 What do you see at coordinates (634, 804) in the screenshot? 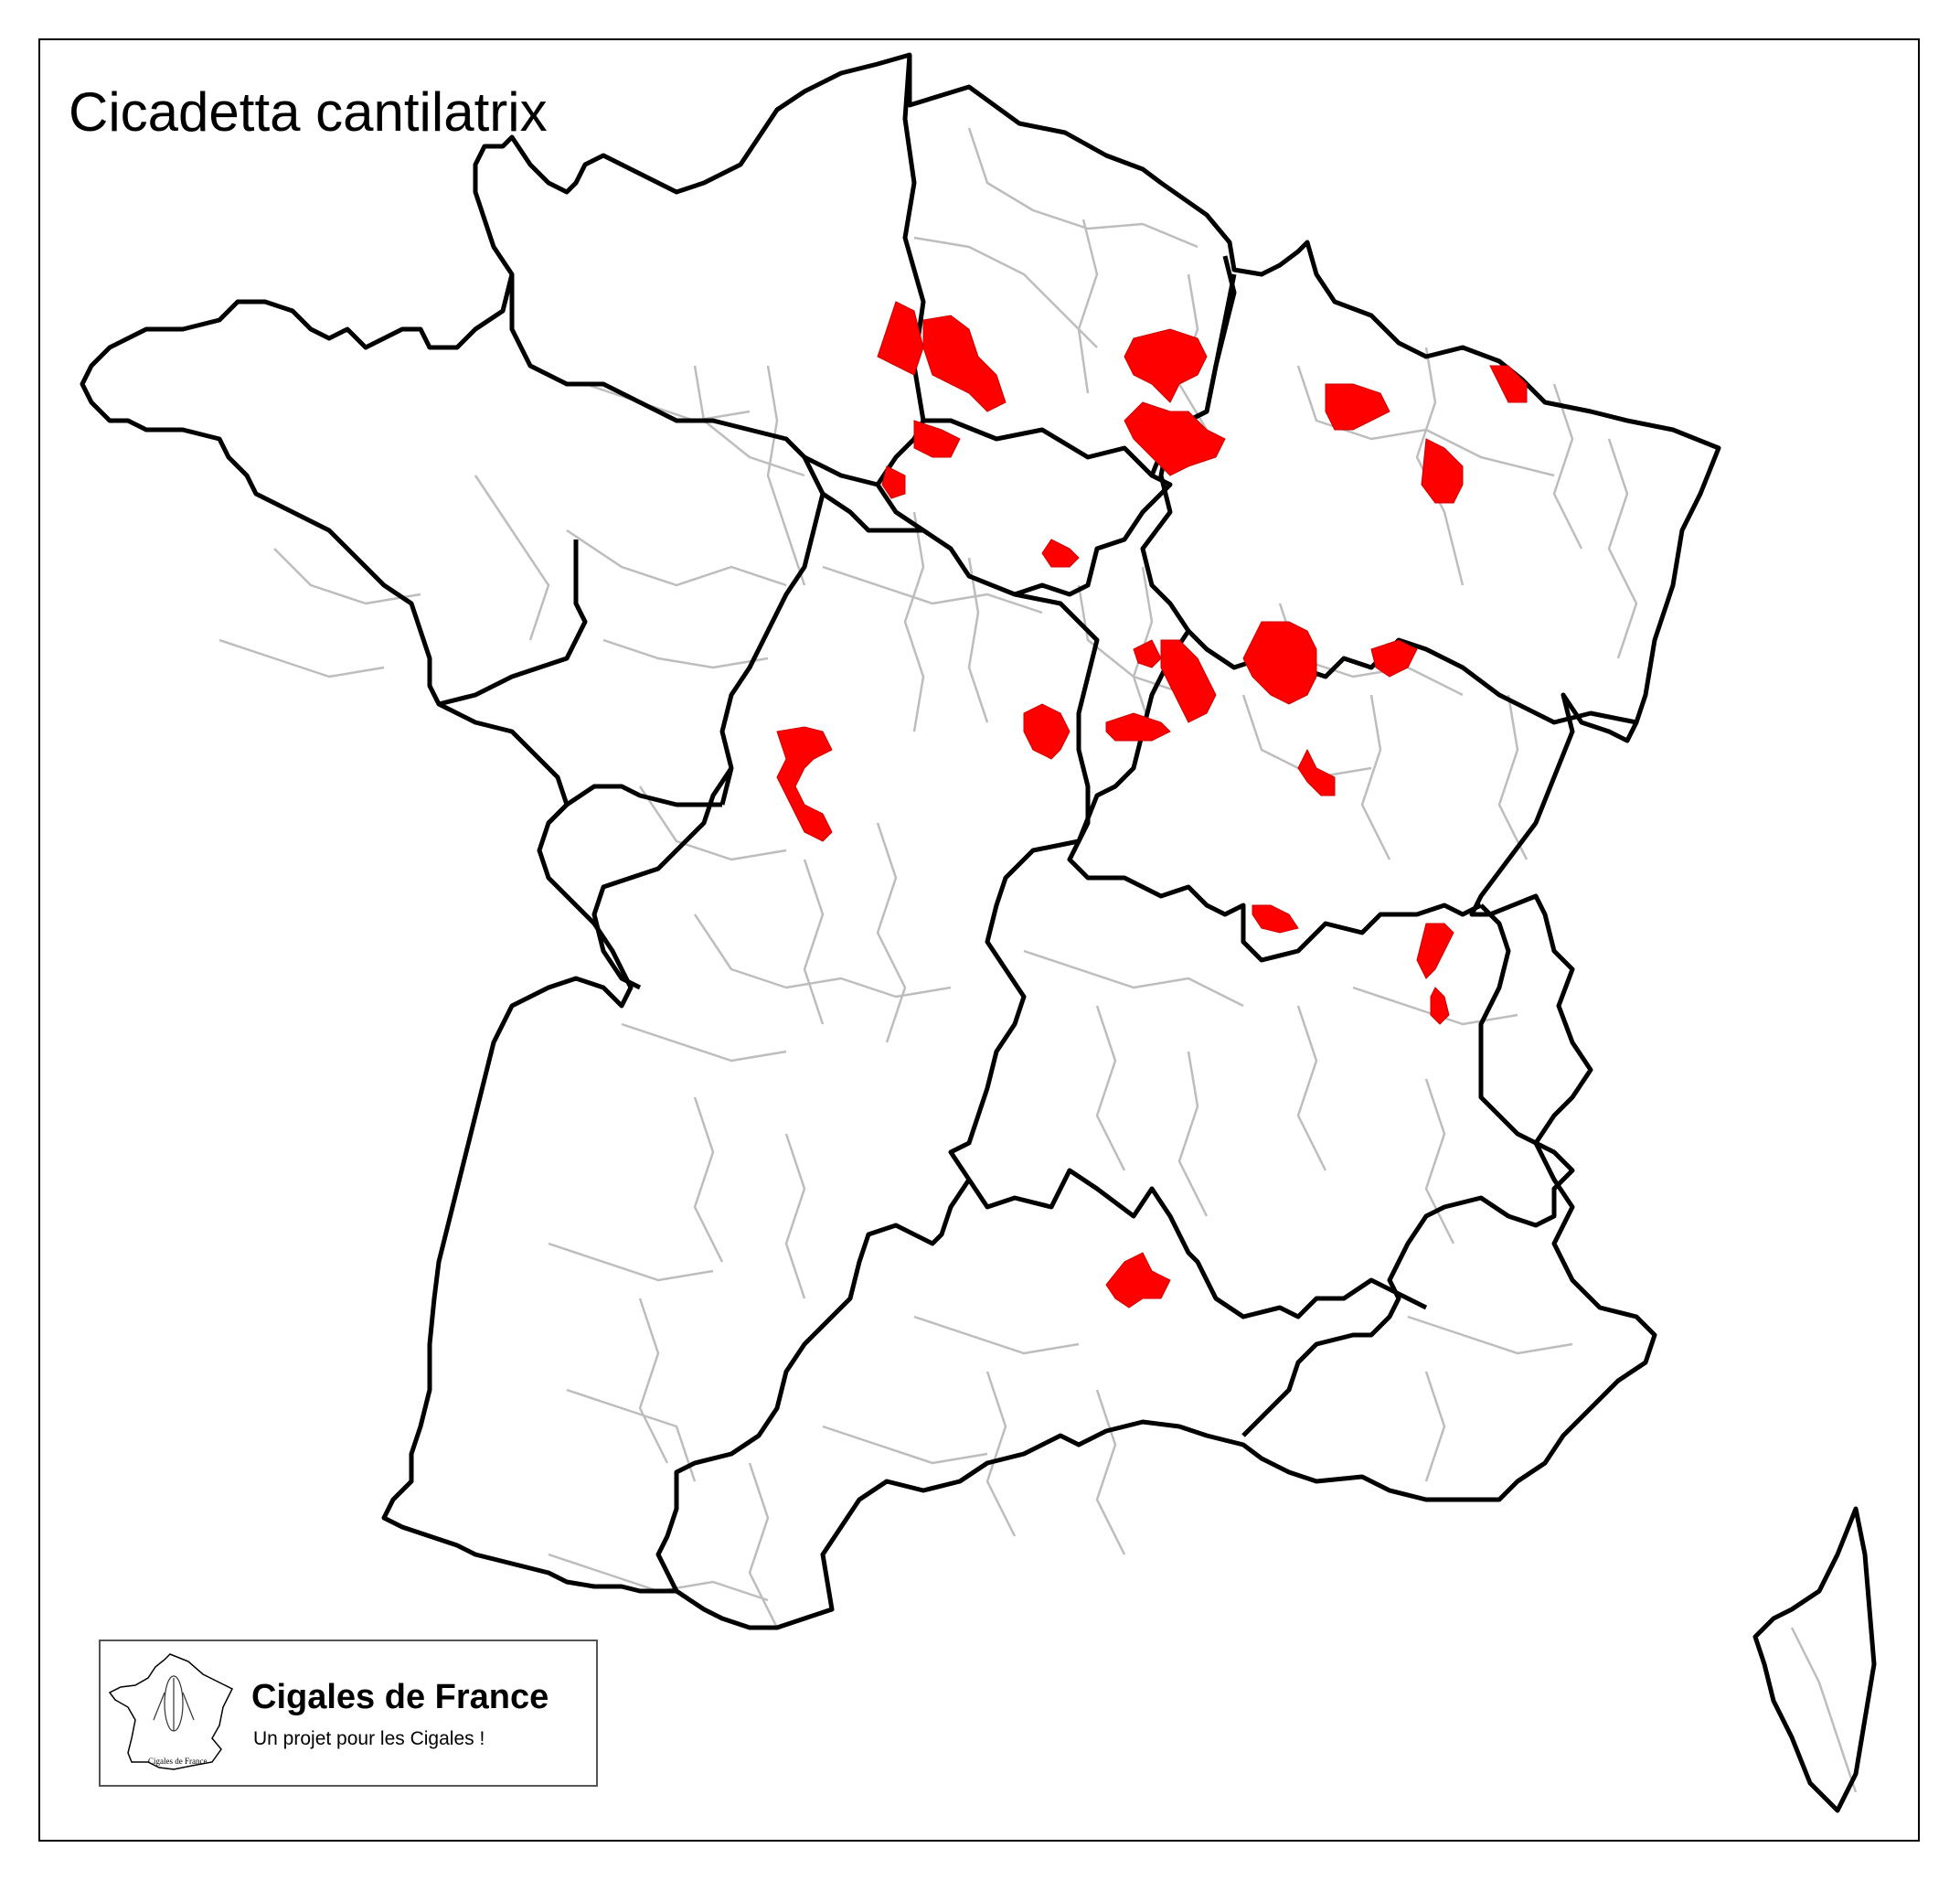
I see `region-naq-west` at bounding box center [634, 804].